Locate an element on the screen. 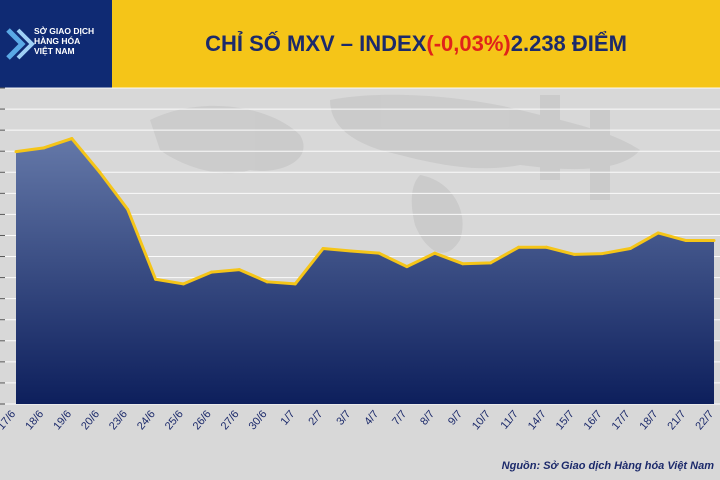 This screenshot has height=480, width=720. logo-text: SỞ GIAO DỊCH HÀNG HÓA VIỆT NAM is located at coordinates (64, 41).